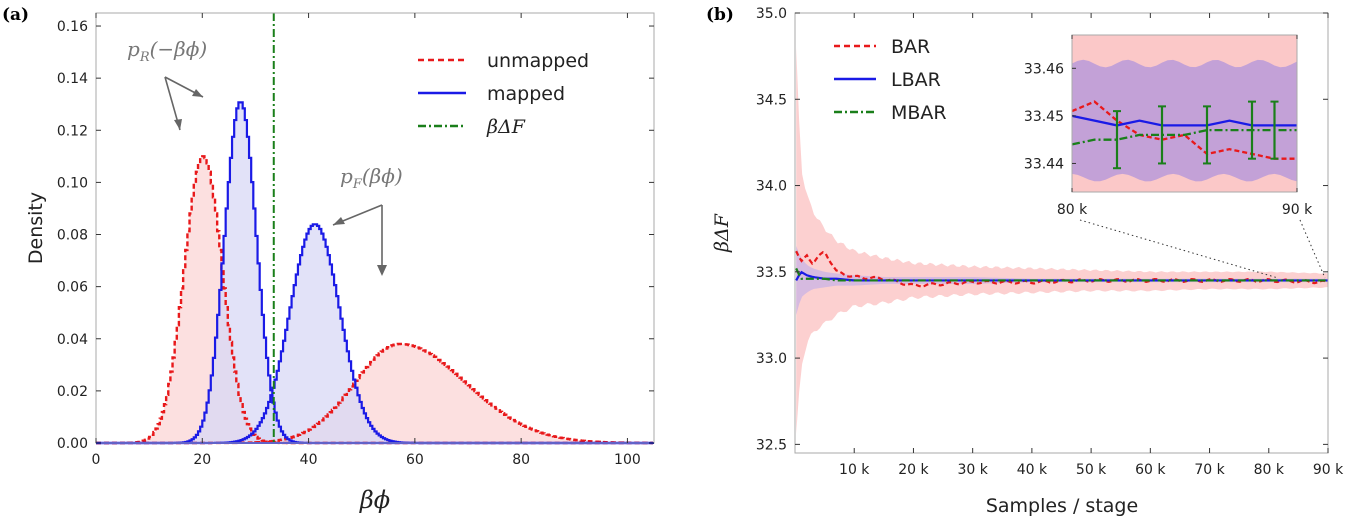 The height and width of the screenshot is (520, 1365). Describe the element at coordinates (913, 470) in the screenshot. I see `x-tick-label: 20 k` at that location.